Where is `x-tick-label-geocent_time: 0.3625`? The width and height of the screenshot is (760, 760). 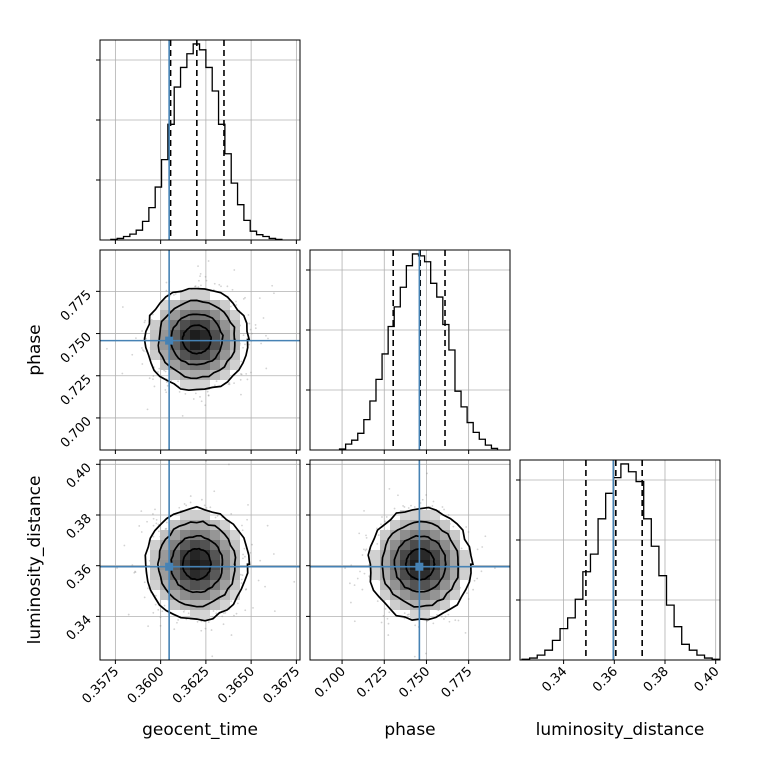 x-tick-label-geocent_time: 0.3625 is located at coordinates (191, 685).